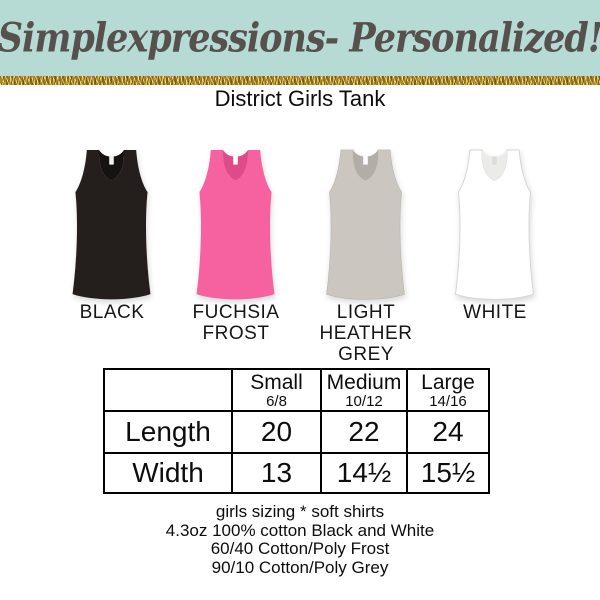  Describe the element at coordinates (366, 312) in the screenshot. I see `color-label-line: LIGHT` at that location.